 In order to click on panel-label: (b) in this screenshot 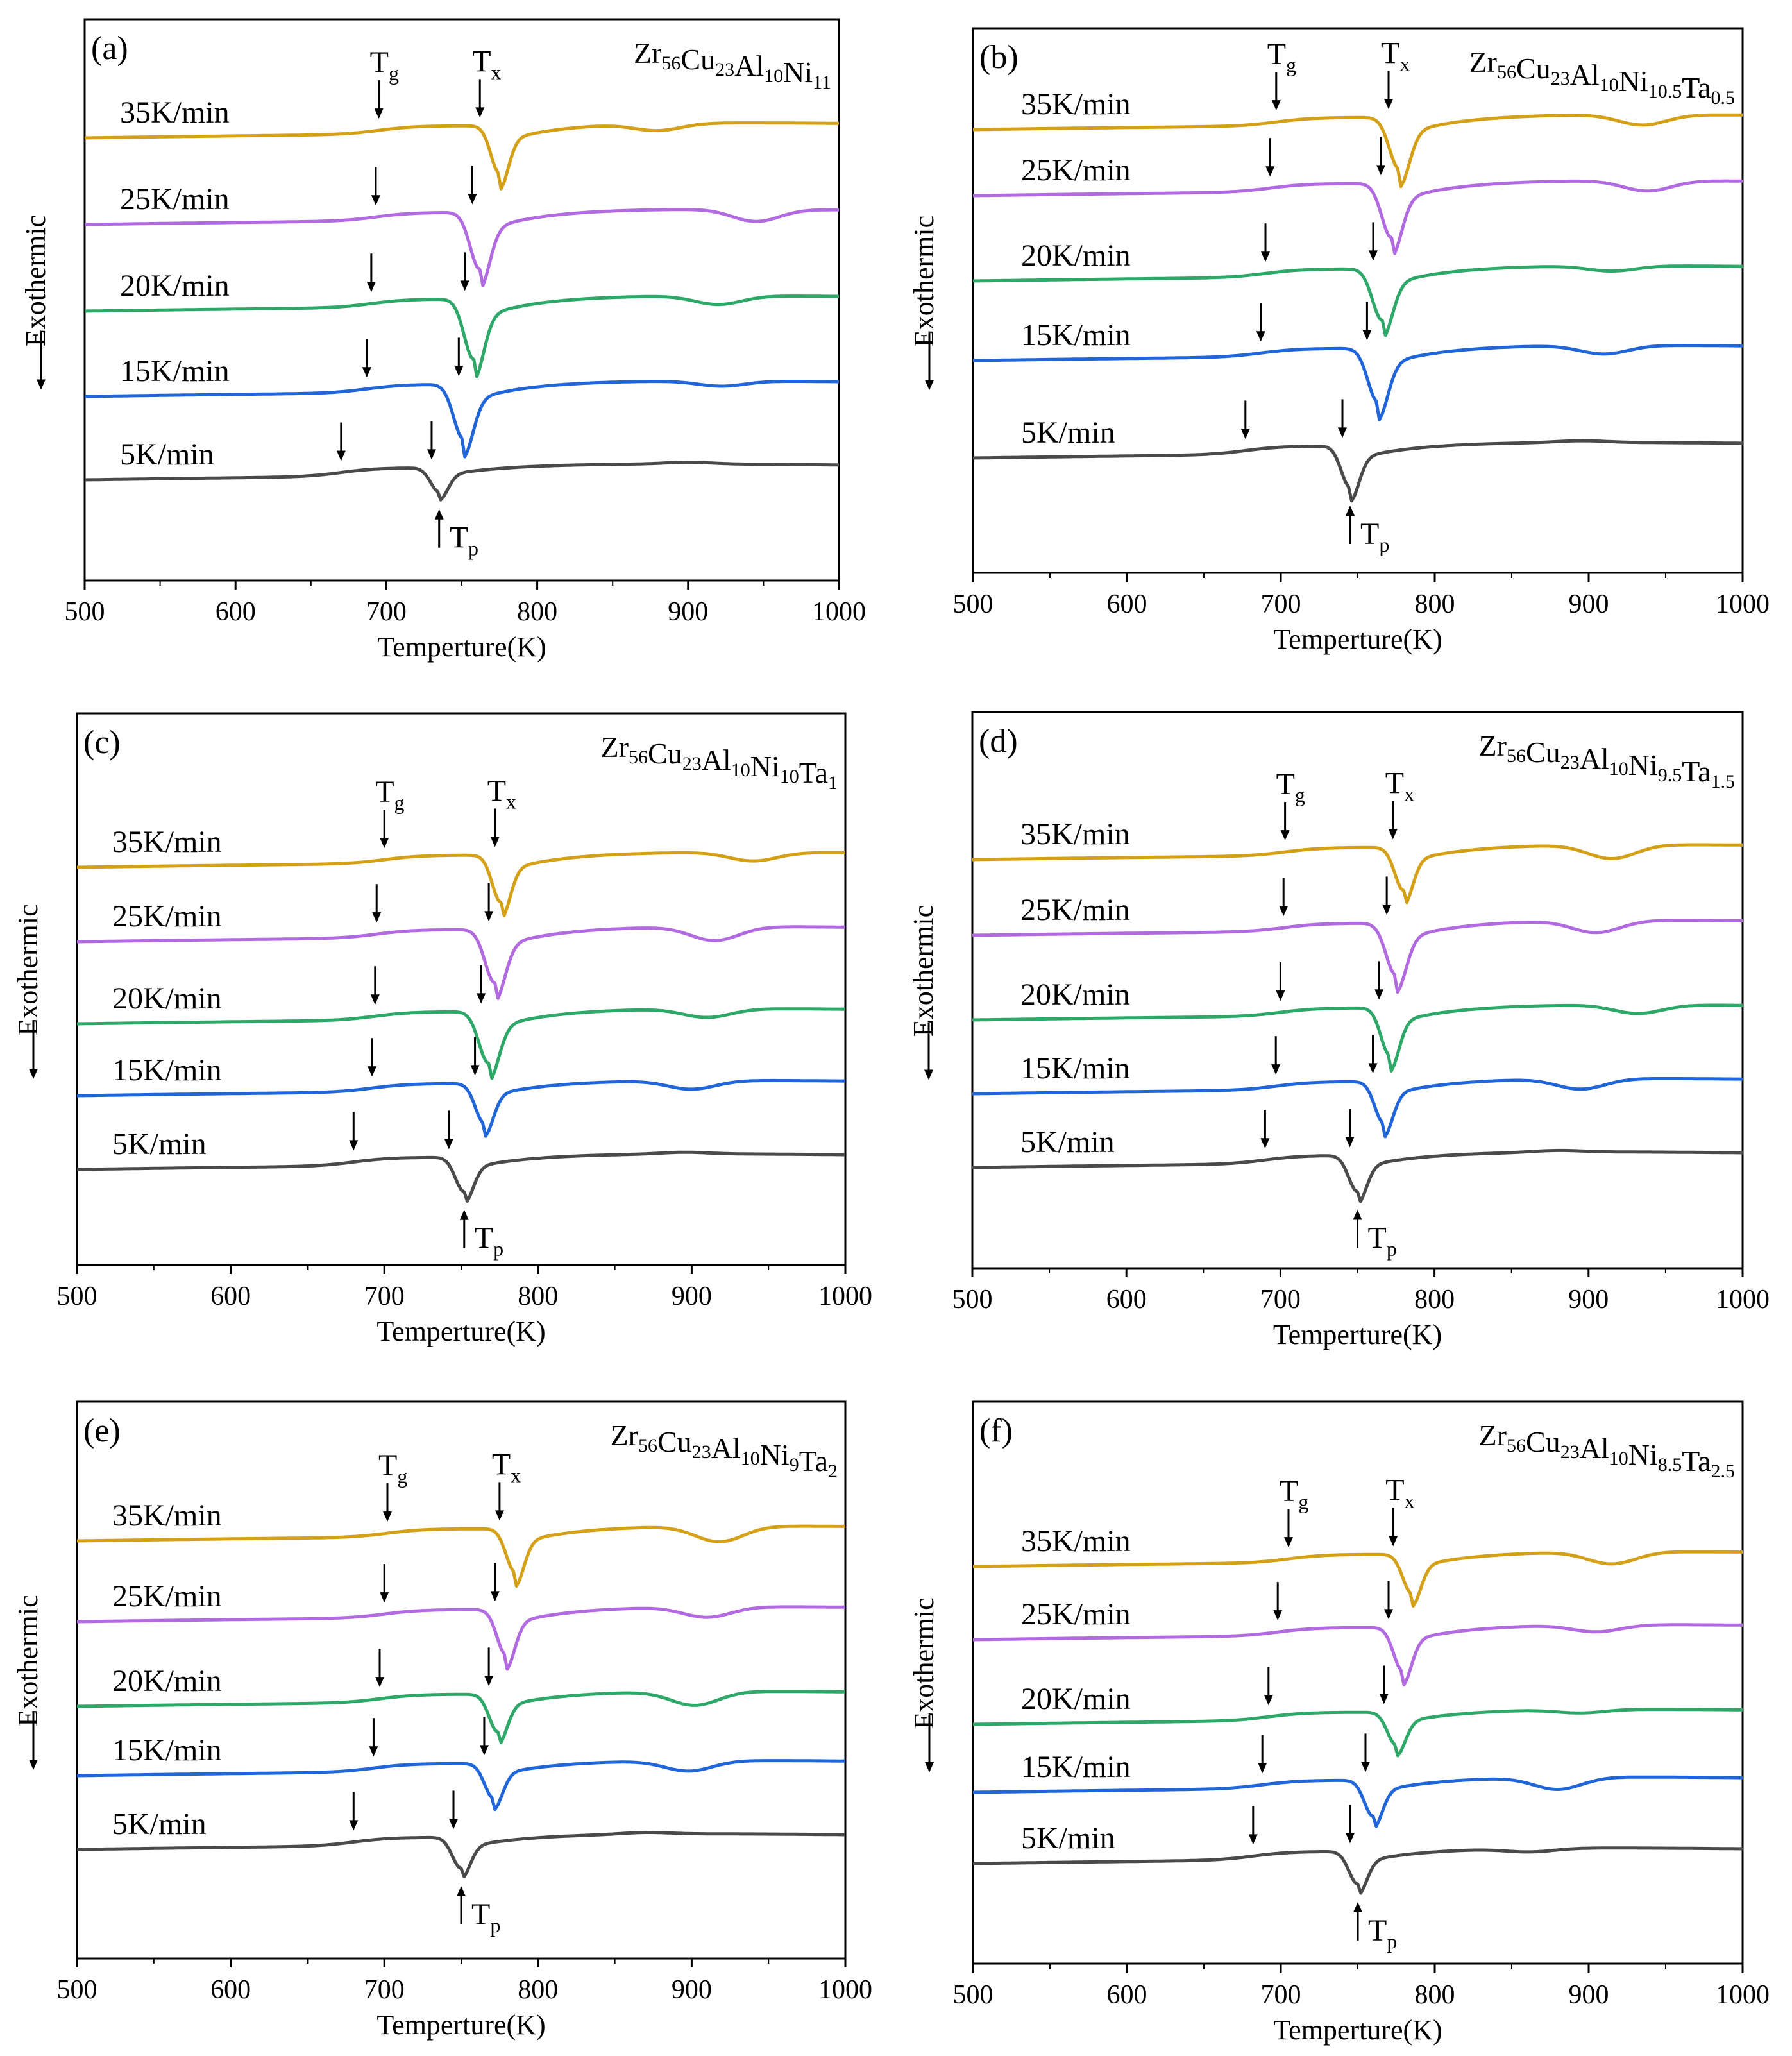, I will do `click(999, 57)`.